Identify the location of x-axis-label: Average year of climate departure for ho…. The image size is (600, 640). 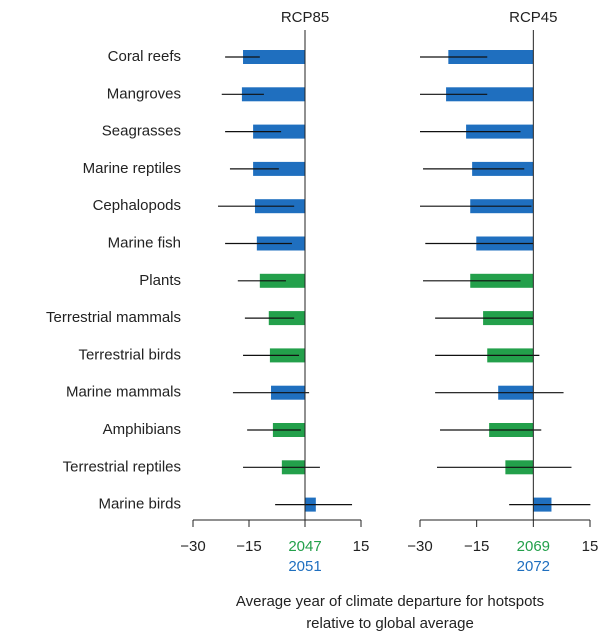
(390, 601).